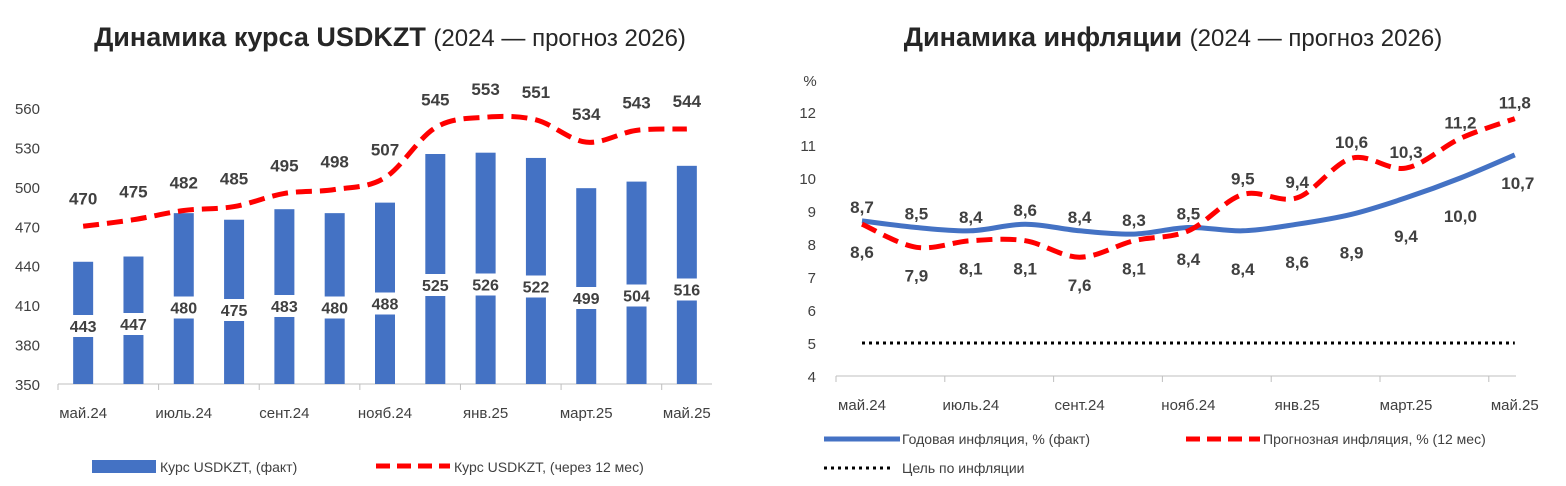 The image size is (1566, 486). Describe the element at coordinates (636, 102) in the screenshot. I see `usdkzt-forecast-data-label: 543` at that location.